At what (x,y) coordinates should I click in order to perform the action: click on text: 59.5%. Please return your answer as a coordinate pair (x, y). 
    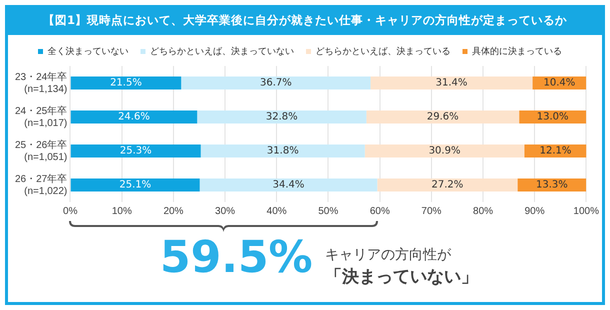
    Looking at the image, I should click on (236, 258).